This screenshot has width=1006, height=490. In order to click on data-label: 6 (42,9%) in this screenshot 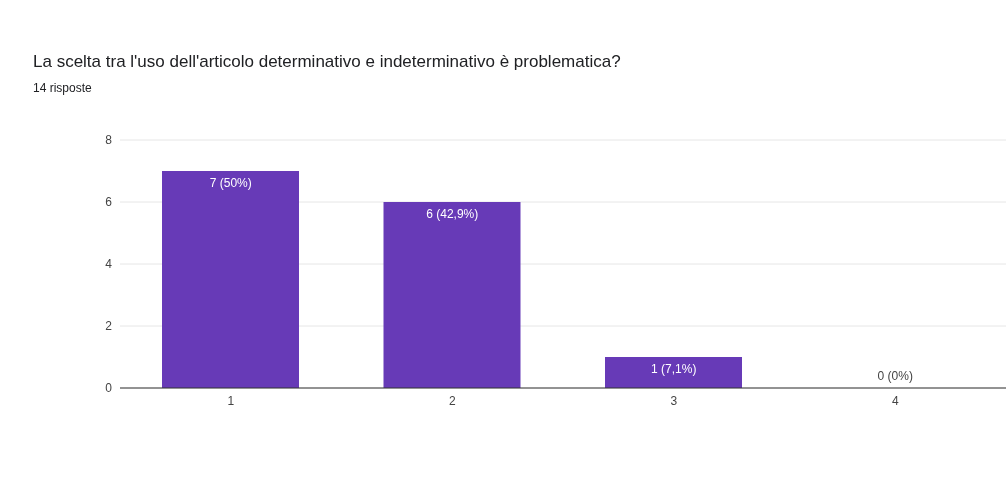, I will do `click(452, 214)`.